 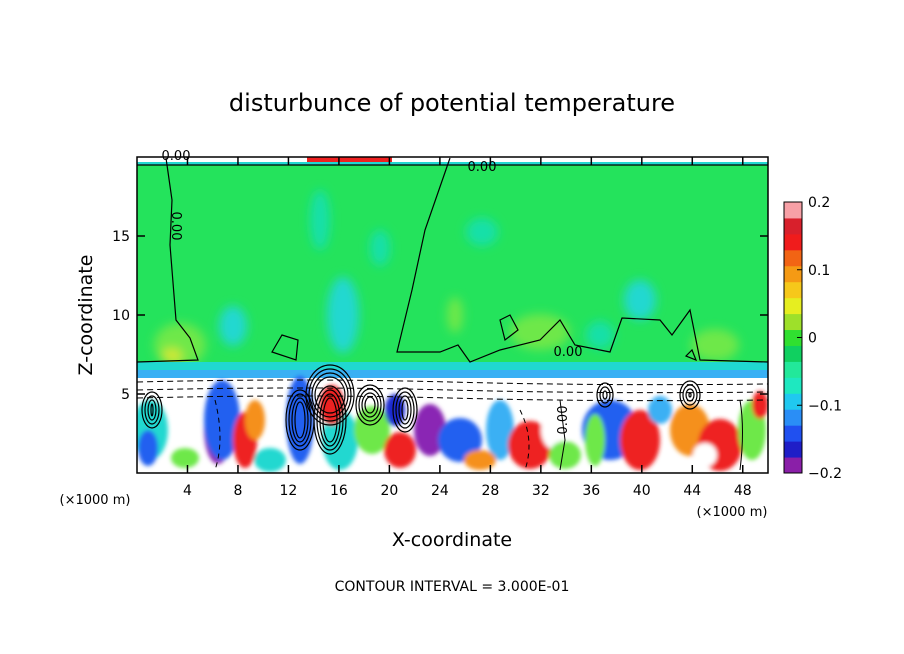 What do you see at coordinates (490, 491) in the screenshot?
I see `x-tick-label: 28` at bounding box center [490, 491].